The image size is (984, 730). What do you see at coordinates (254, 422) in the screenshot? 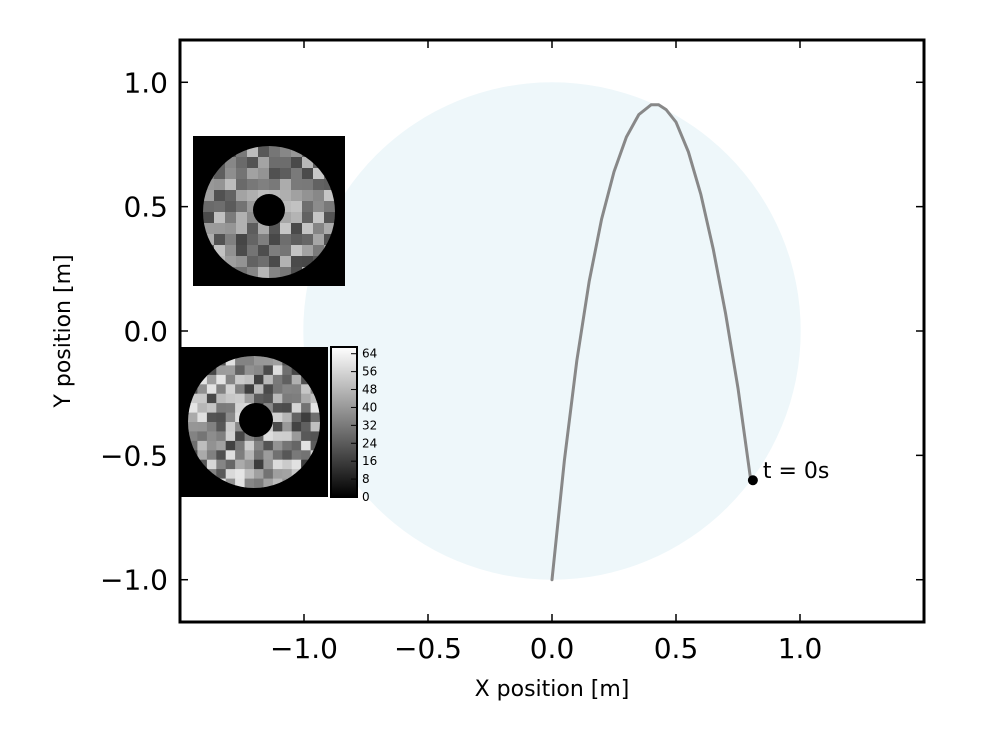
I see `lower-image-inset` at bounding box center [254, 422].